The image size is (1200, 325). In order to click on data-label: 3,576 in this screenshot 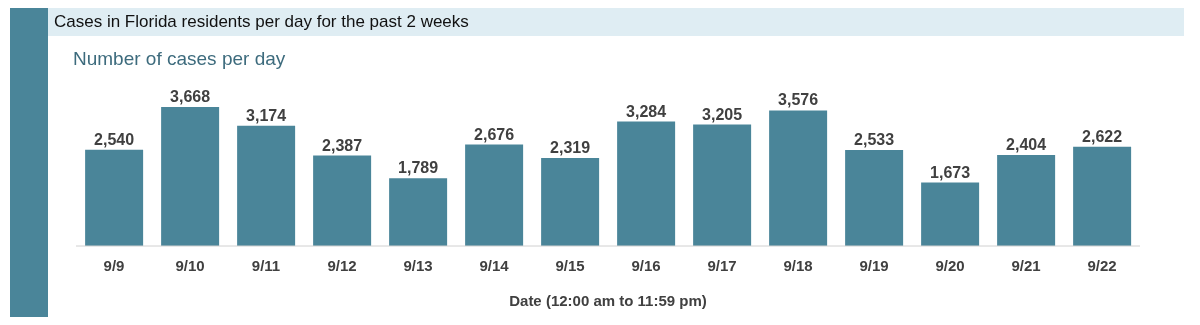, I will do `click(798, 100)`.